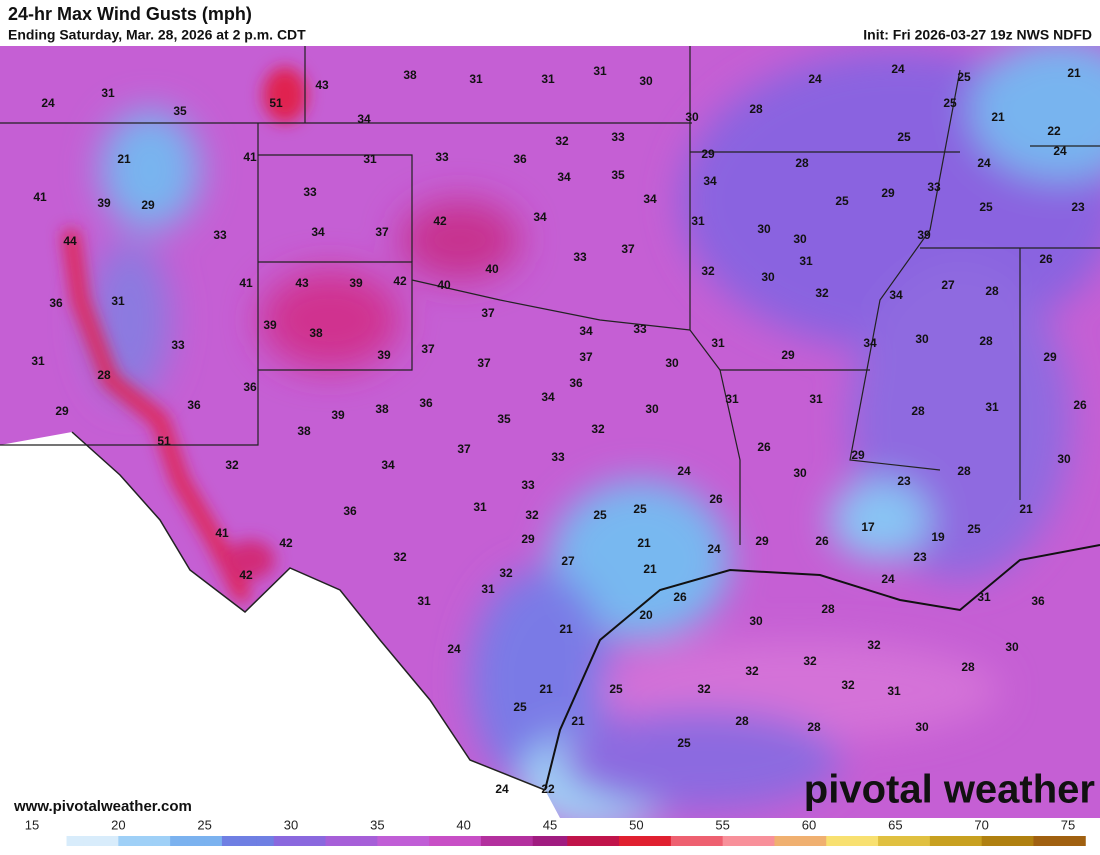 The height and width of the screenshot is (855, 1100). What do you see at coordinates (809, 824) in the screenshot?
I see `colorbar-tick-label: 60` at bounding box center [809, 824].